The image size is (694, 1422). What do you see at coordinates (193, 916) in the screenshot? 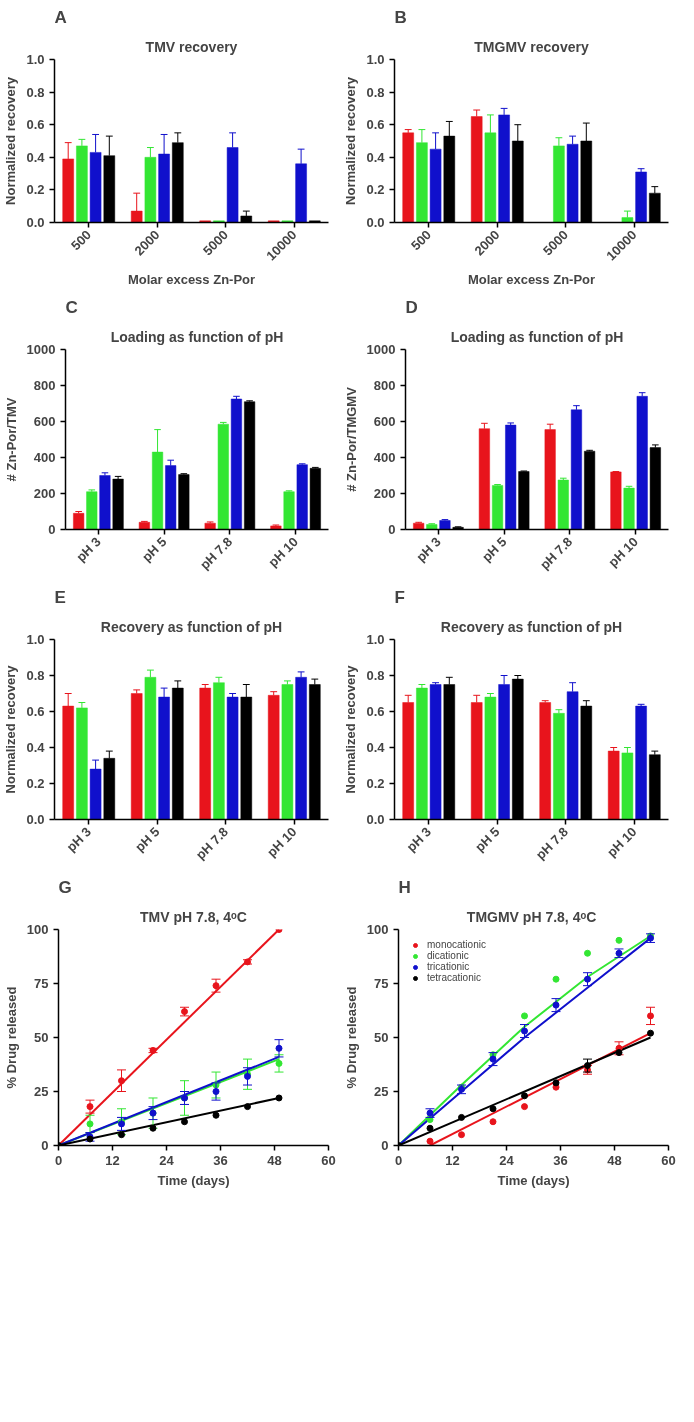
I see `chart-title: TMV pH 7.8, 4ᵒC` at bounding box center [193, 916].